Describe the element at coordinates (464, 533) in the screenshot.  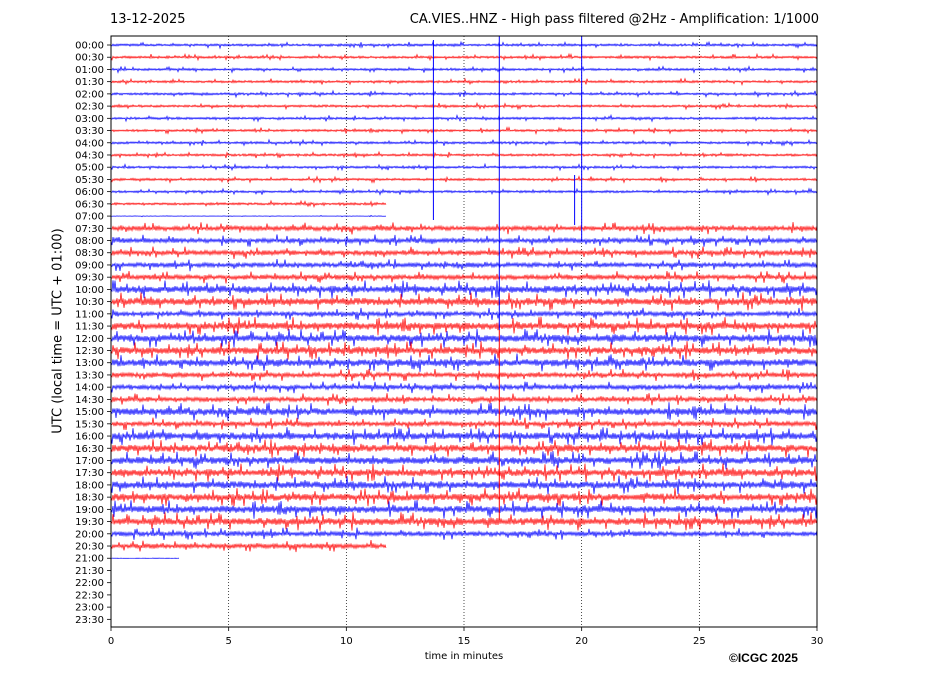
I see `trace-2000` at that location.